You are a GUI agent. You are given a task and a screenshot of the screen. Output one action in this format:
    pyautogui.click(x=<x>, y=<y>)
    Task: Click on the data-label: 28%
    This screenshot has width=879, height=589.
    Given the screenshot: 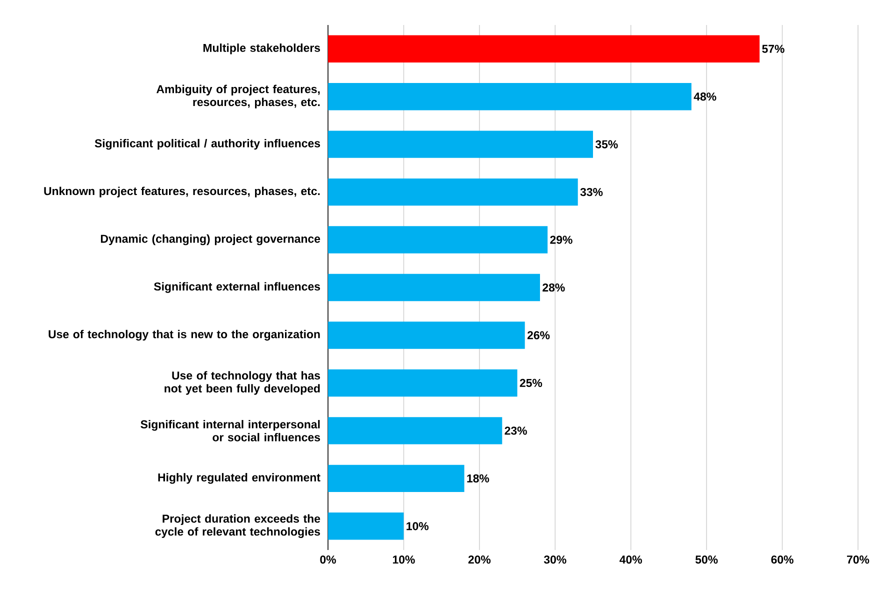 What is the action you would take?
    pyautogui.click(x=553, y=287)
    